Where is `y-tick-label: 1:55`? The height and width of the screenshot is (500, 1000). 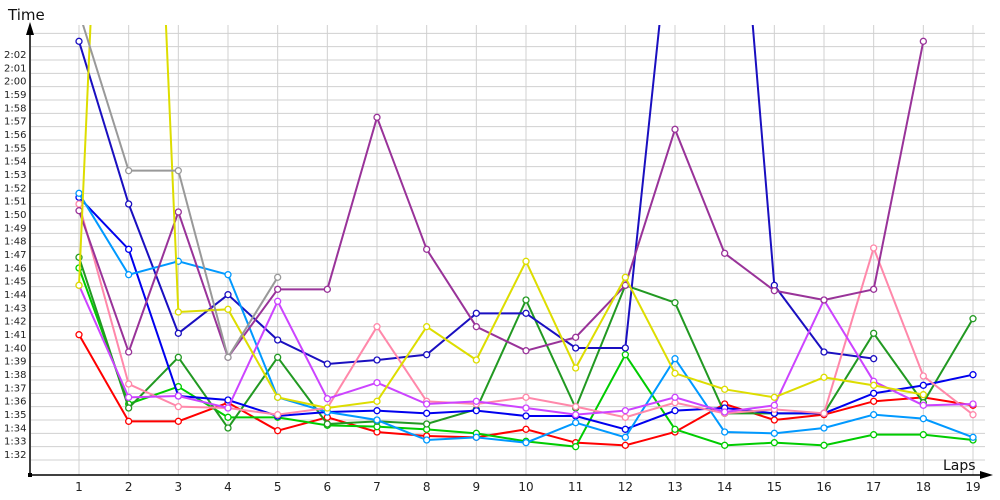
y-tick-label: 1:55 is located at coordinates (15, 148).